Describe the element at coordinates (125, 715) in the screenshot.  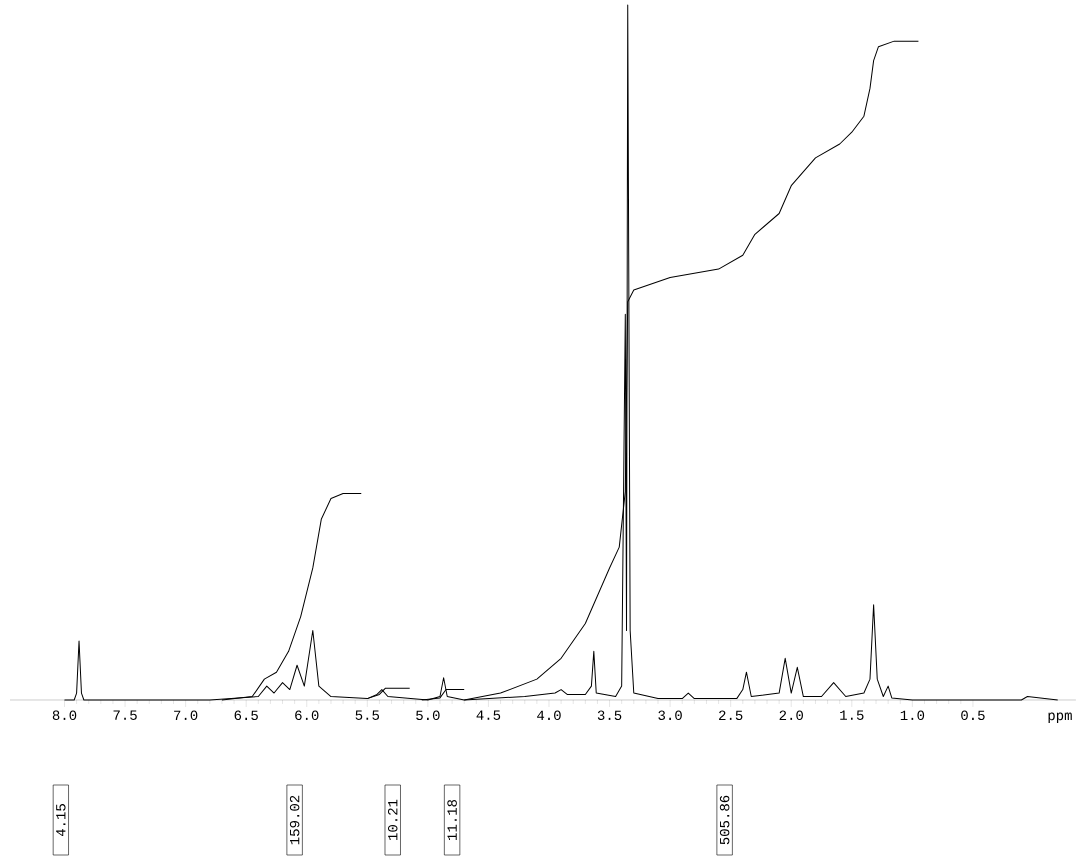
I see `x-tick-label: 7.5` at that location.